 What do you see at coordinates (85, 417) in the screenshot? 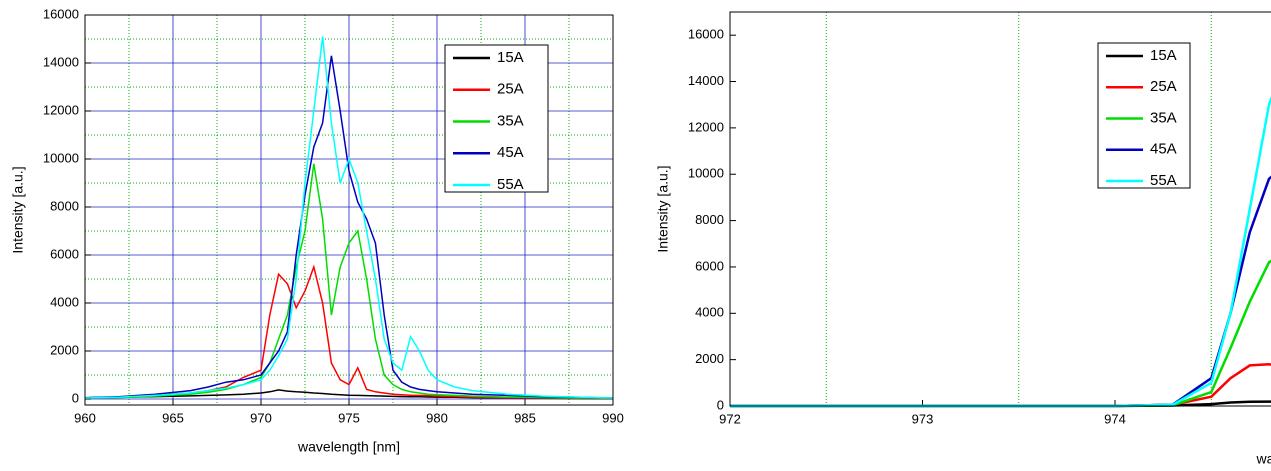
I see `x-tick-label: 960` at bounding box center [85, 417].